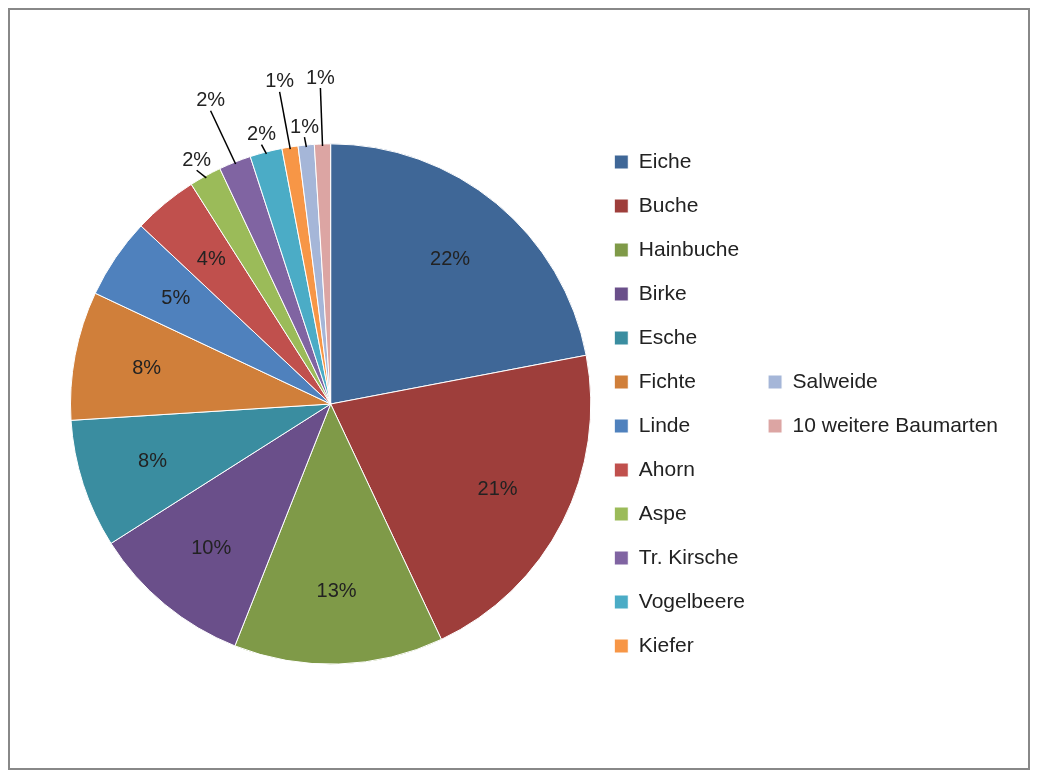  I want to click on legend-label: Fichte, so click(667, 380).